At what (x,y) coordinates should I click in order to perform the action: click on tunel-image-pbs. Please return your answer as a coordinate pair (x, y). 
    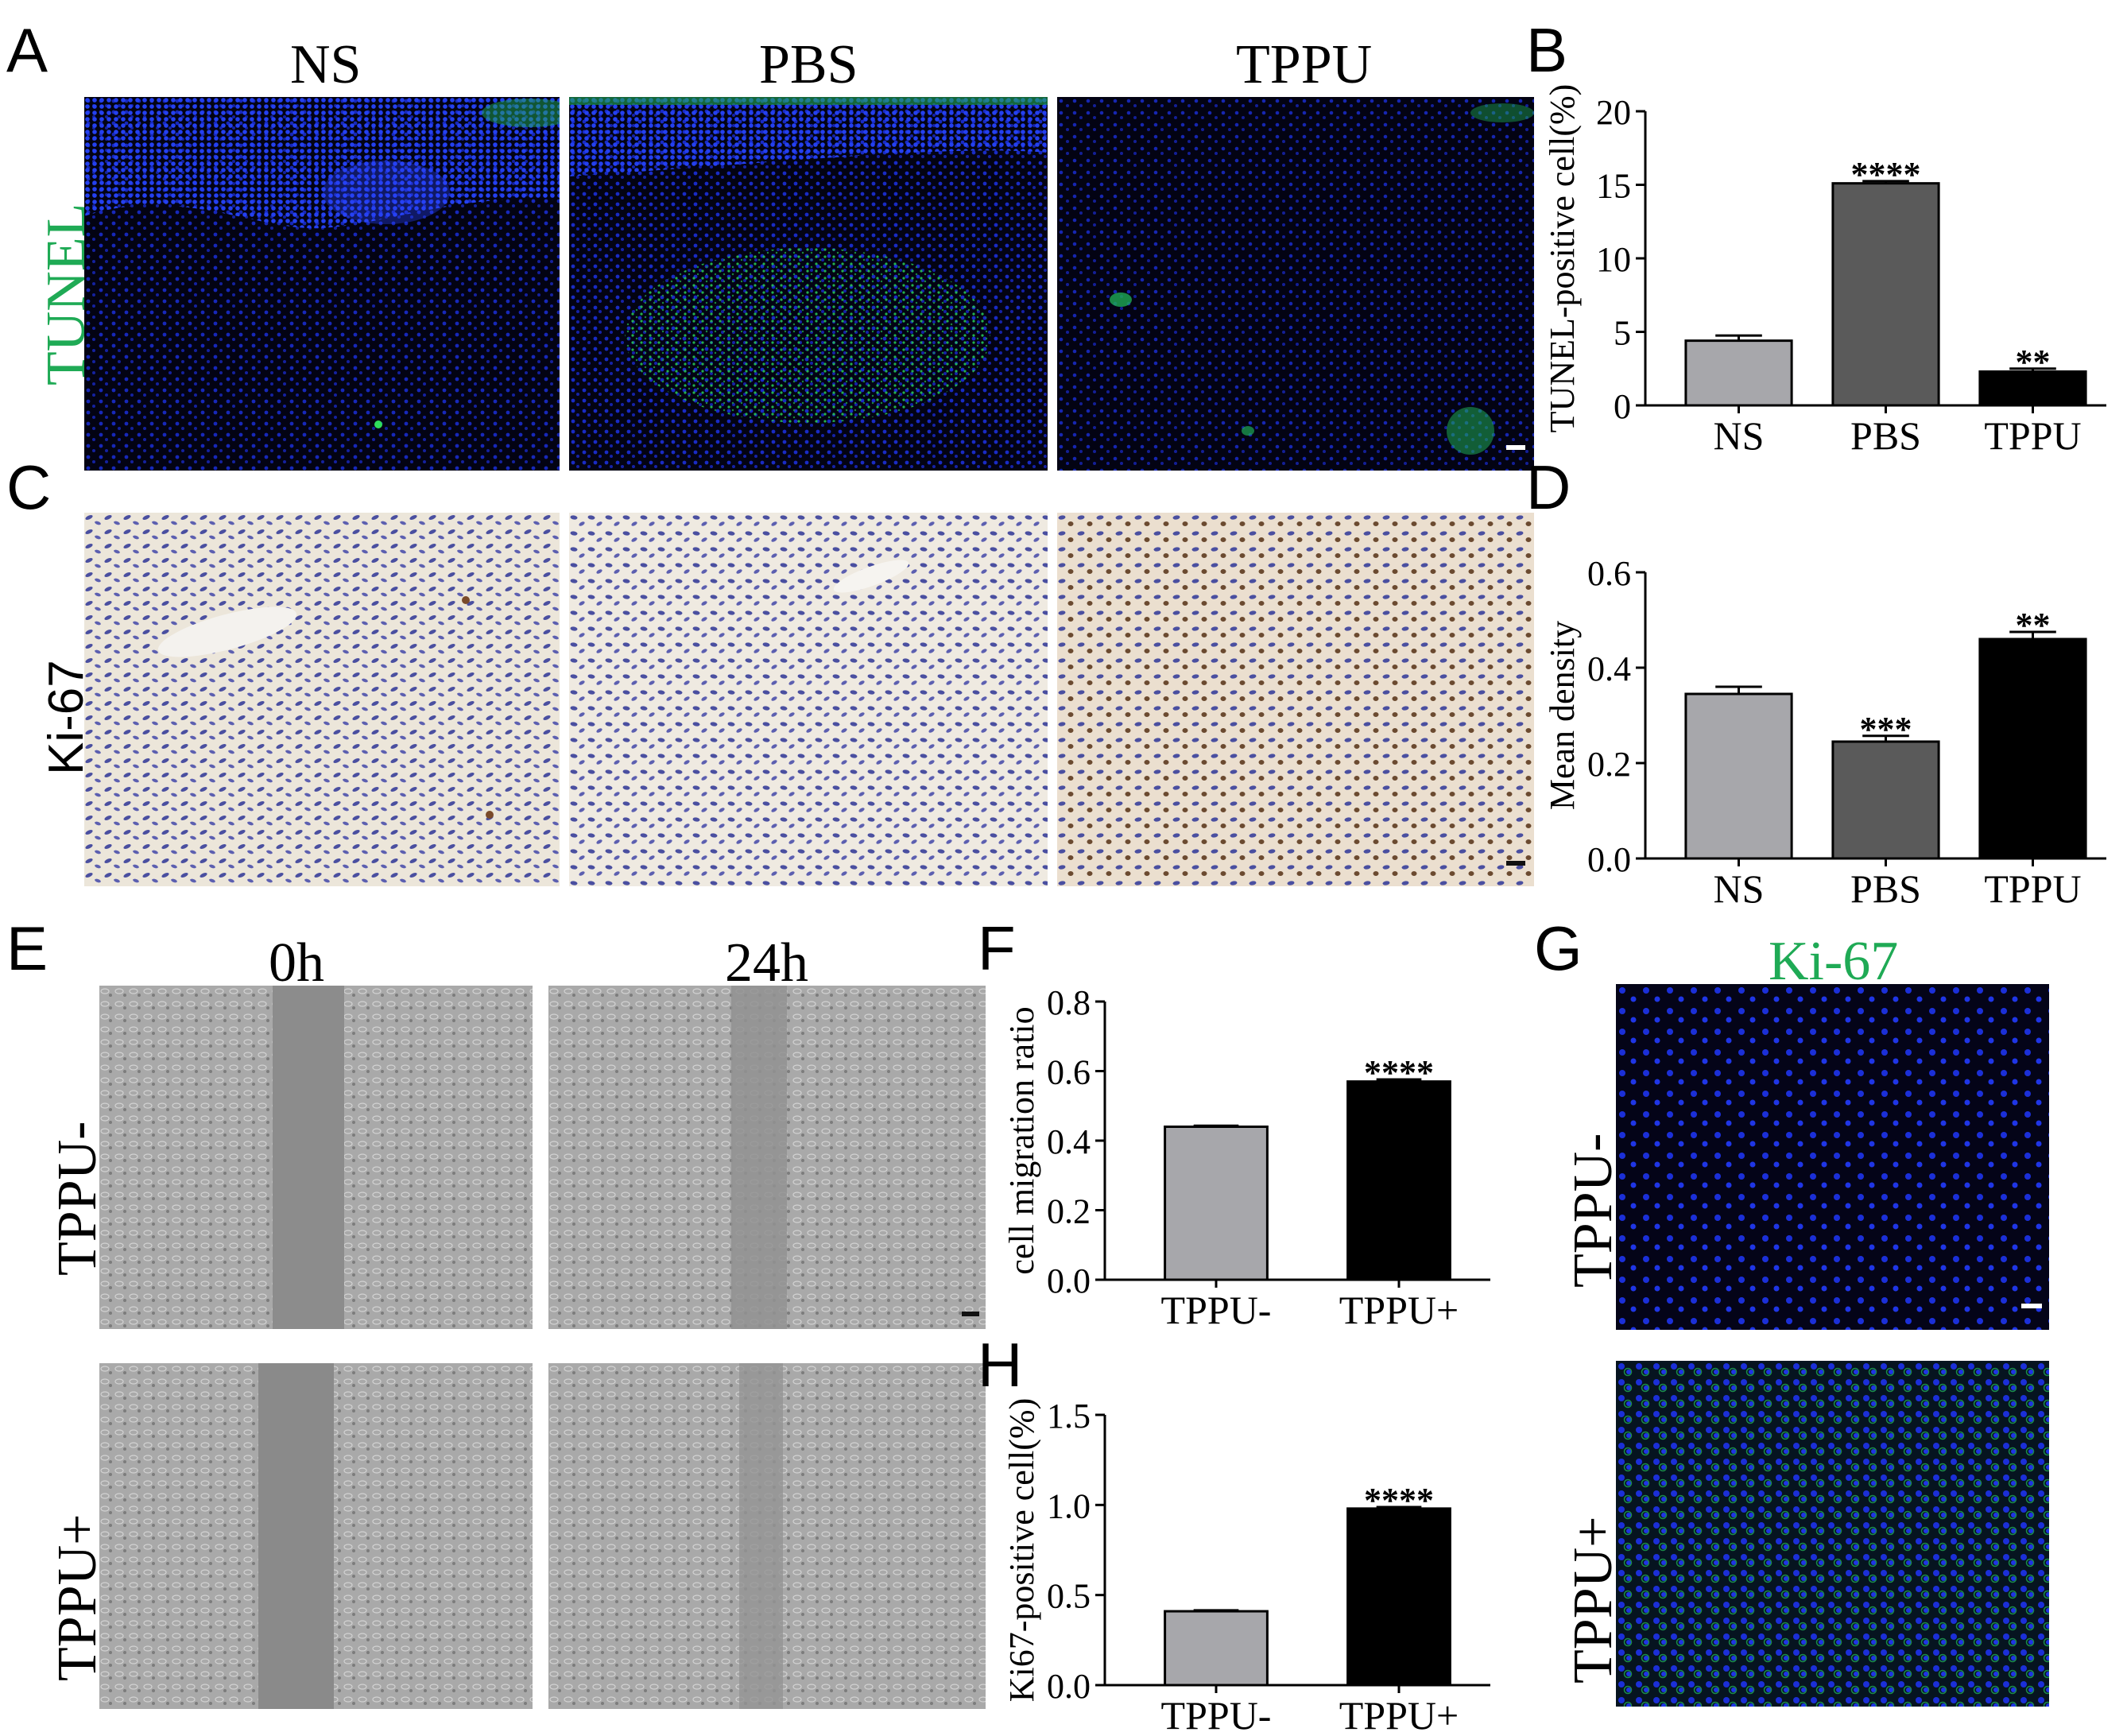
    Looking at the image, I should click on (808, 284).